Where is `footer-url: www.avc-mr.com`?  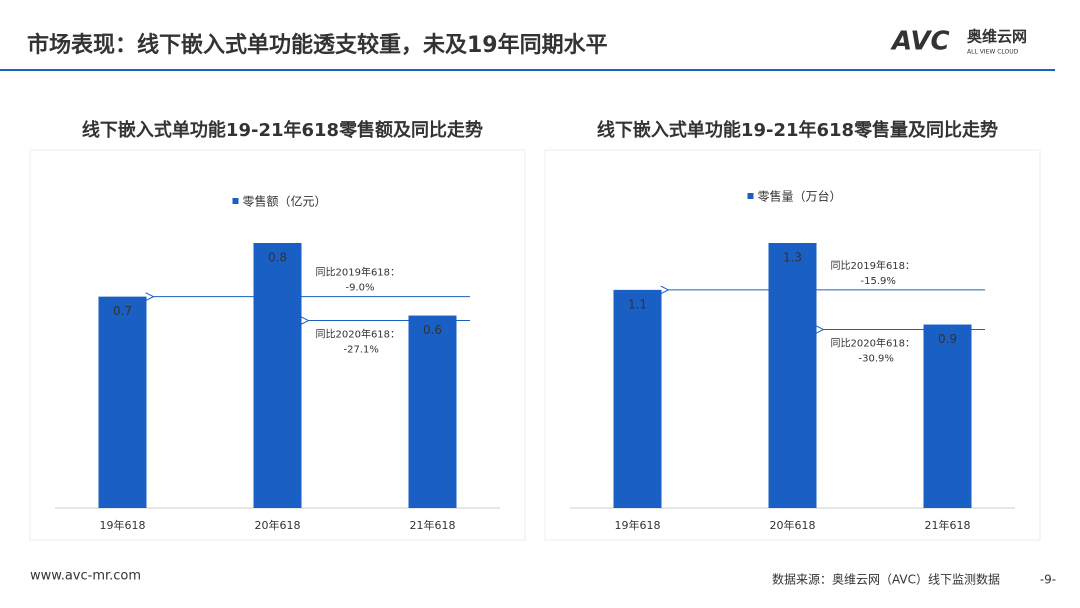 footer-url: www.avc-mr.com is located at coordinates (85, 576).